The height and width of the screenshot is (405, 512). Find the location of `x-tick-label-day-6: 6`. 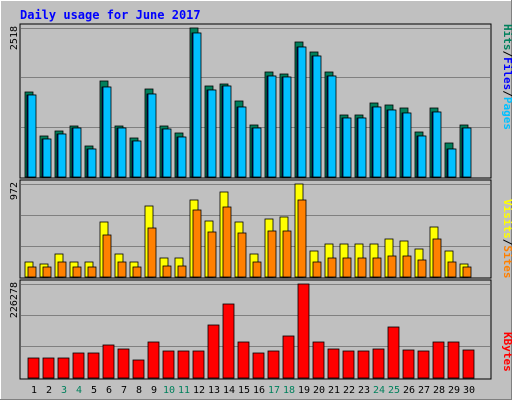

x-tick-label-day-6: 6 is located at coordinates (109, 390).